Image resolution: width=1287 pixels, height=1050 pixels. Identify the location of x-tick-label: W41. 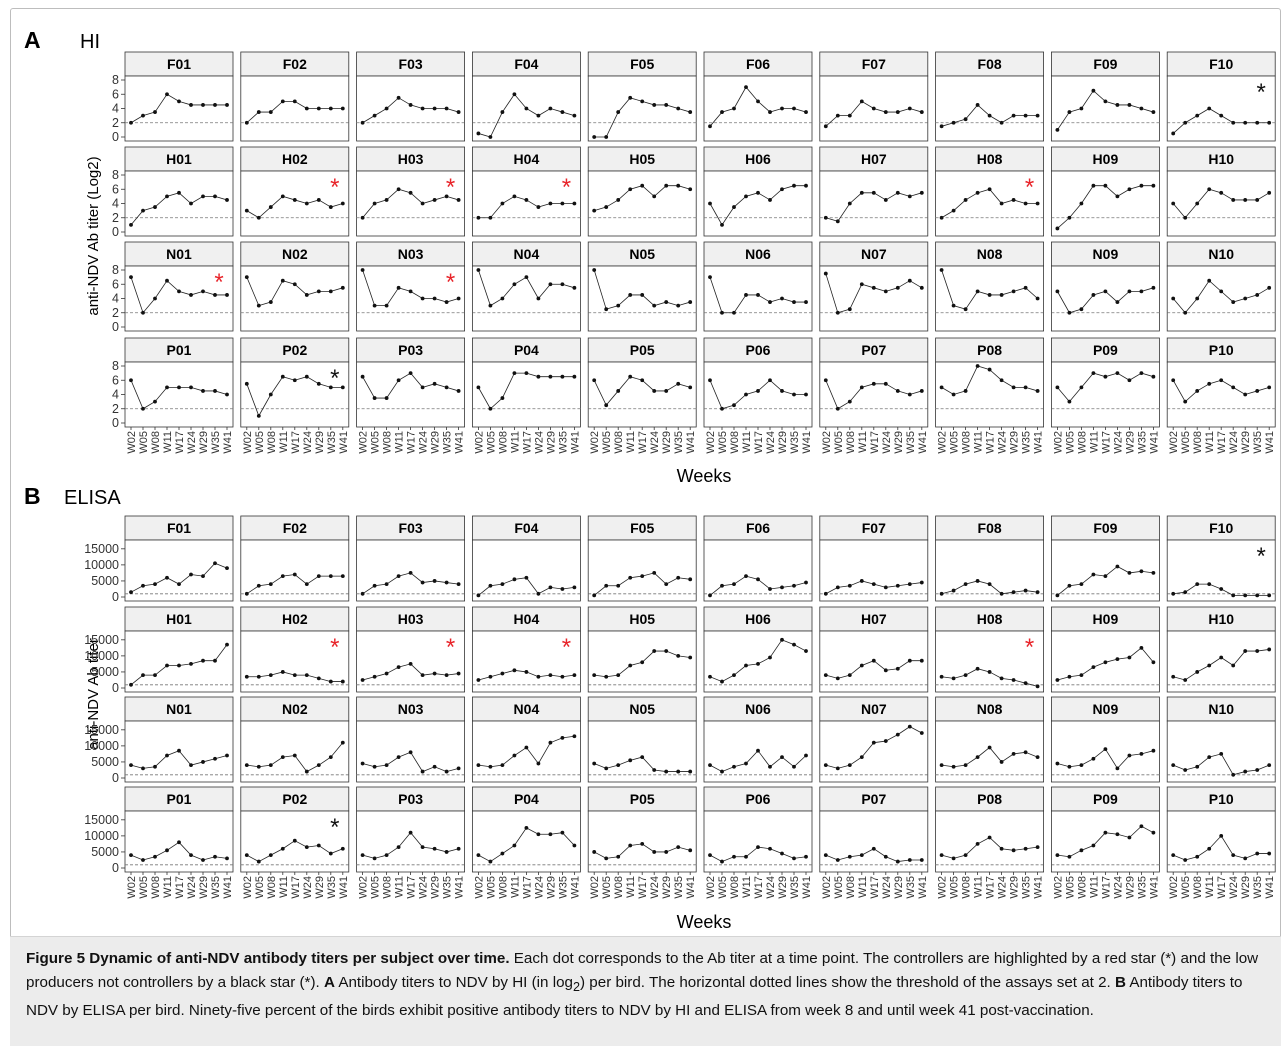
(1039, 887).